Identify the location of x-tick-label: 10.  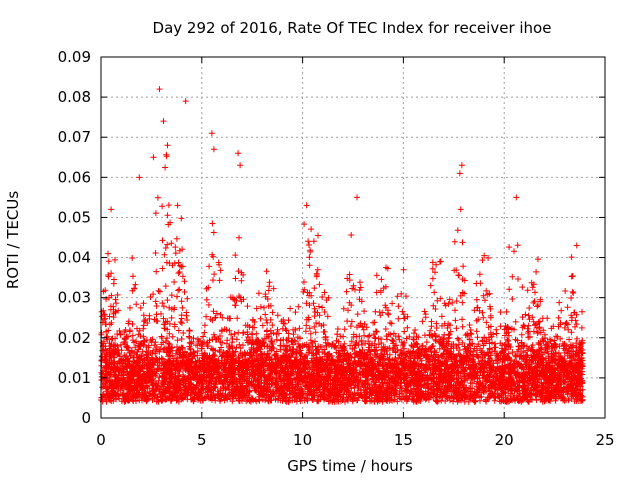
(302, 440).